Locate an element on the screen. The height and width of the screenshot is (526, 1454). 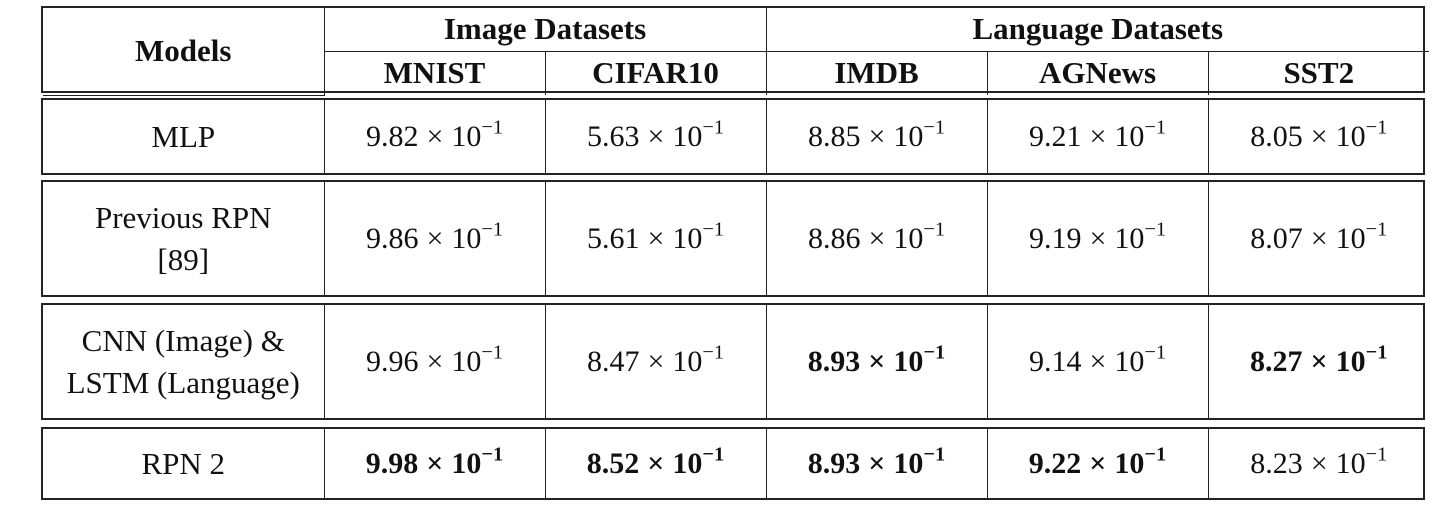
metric-mantissa: 9.22 is located at coordinates (1055, 463).